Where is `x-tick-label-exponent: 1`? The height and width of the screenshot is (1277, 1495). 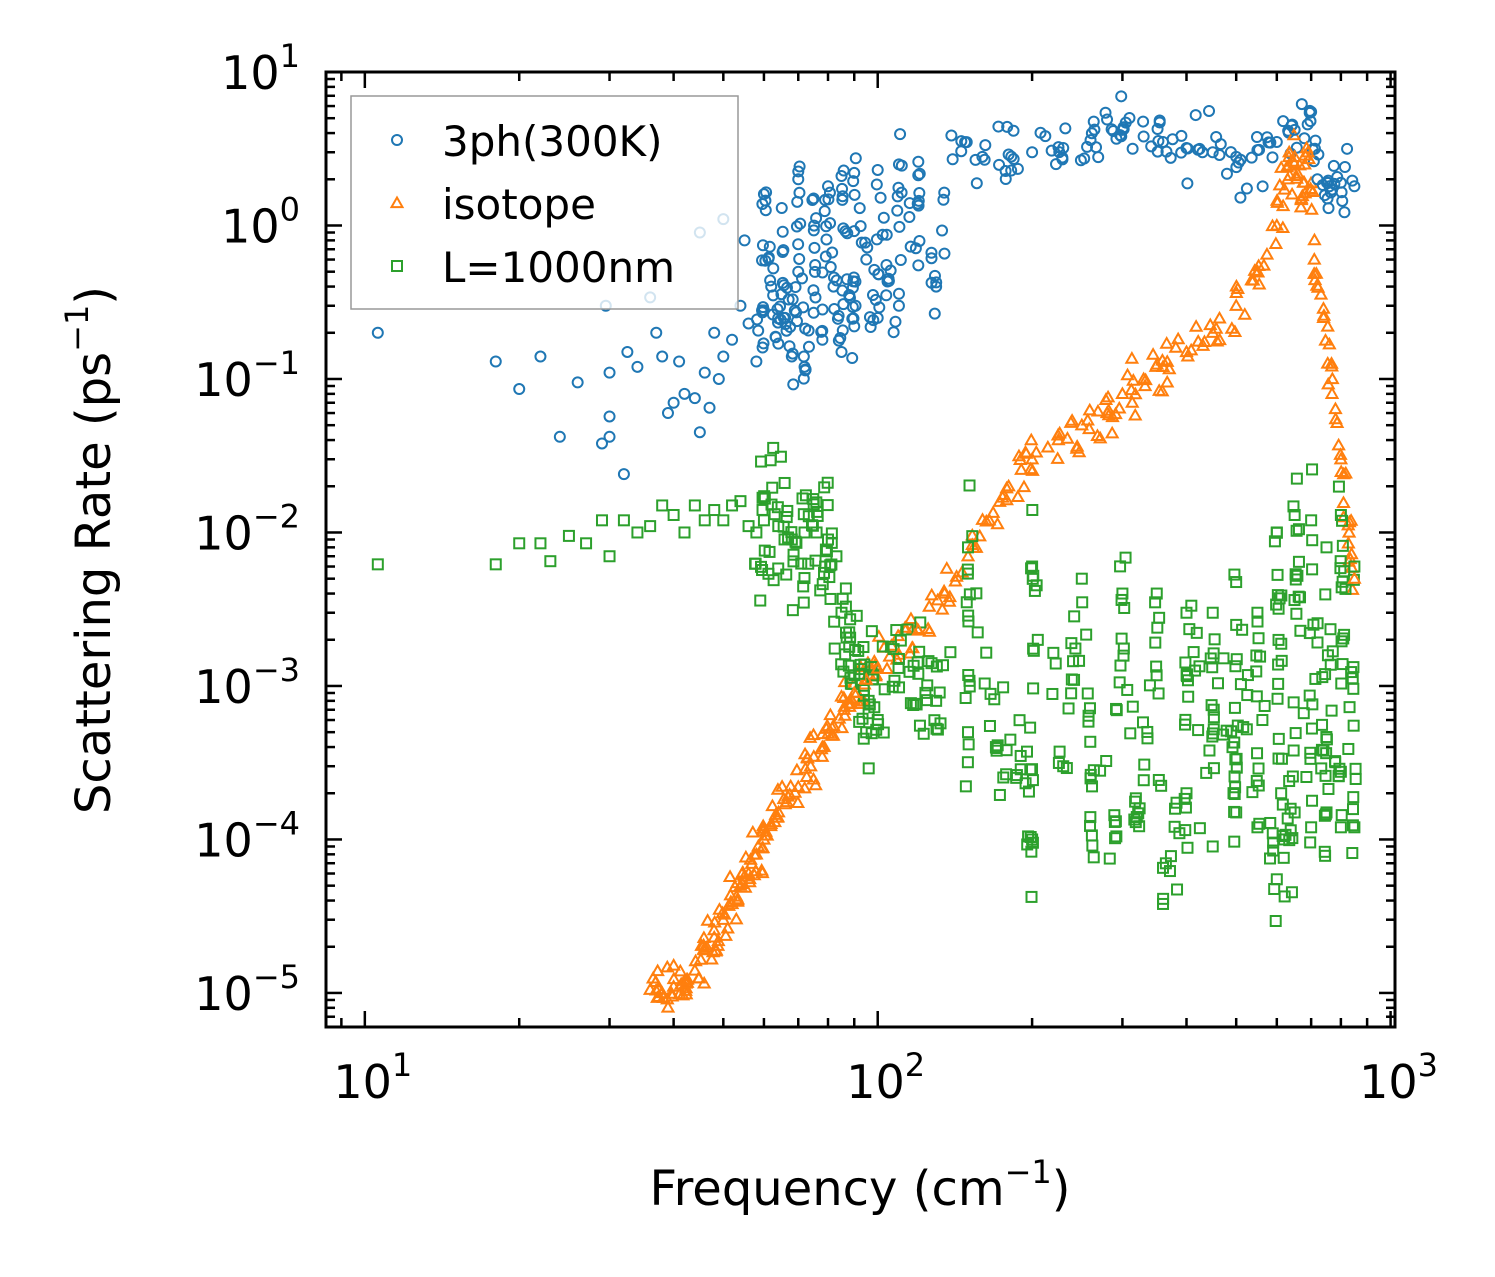
x-tick-label-exponent: 1 is located at coordinates (402, 1065).